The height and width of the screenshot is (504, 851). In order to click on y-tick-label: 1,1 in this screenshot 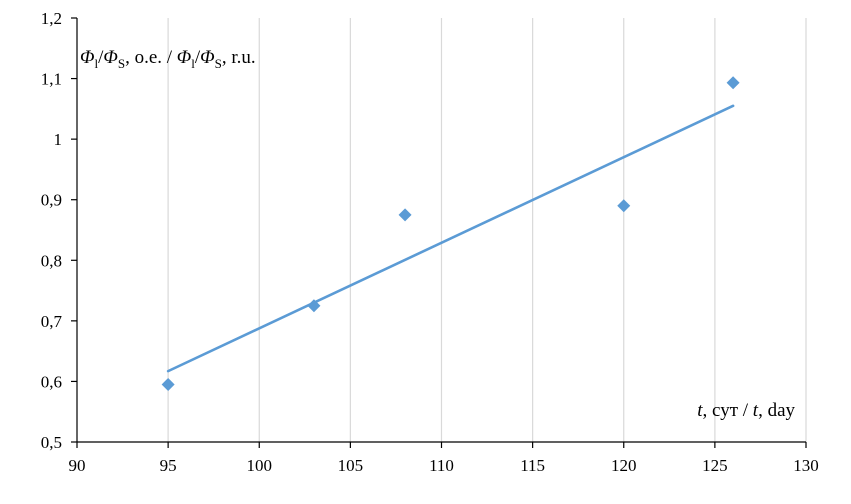, I will do `click(51, 79)`.